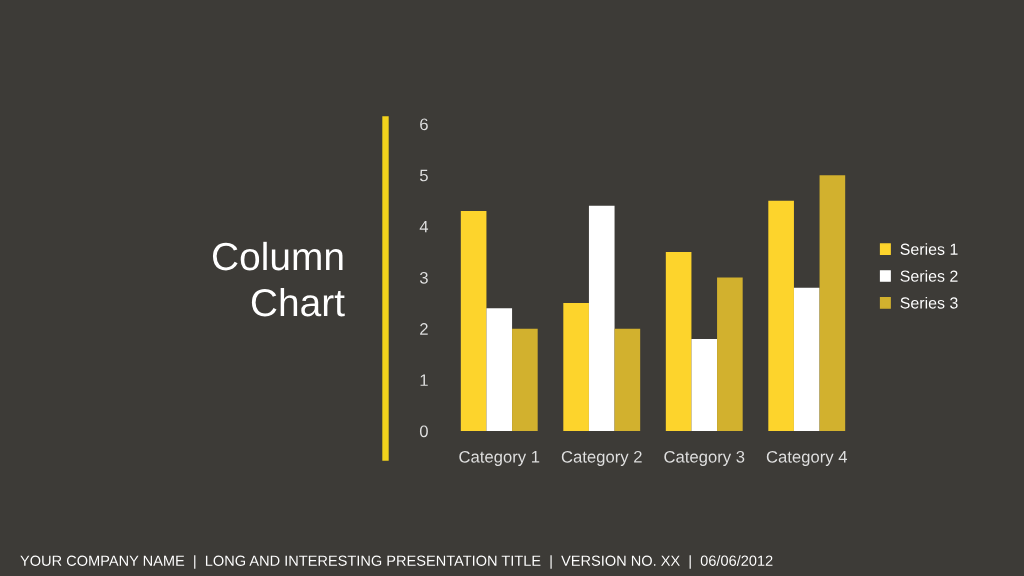 Image resolution: width=1024 pixels, height=576 pixels. What do you see at coordinates (424, 380) in the screenshot?
I see `y-tick-label: 1` at bounding box center [424, 380].